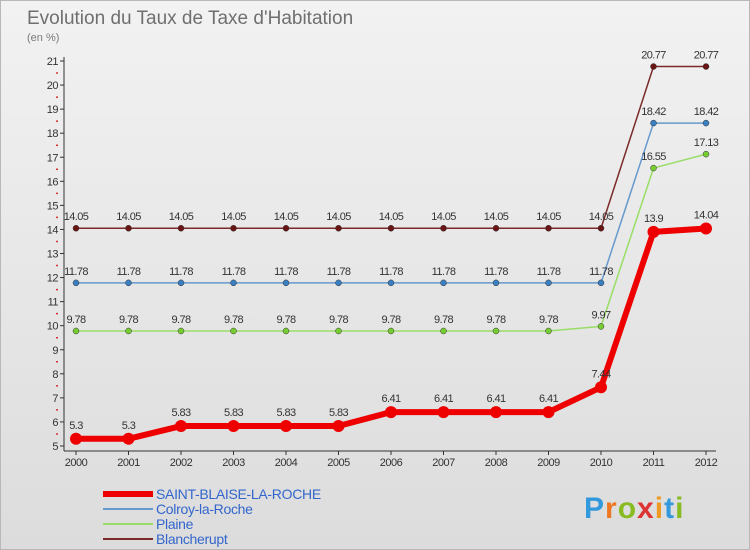  What do you see at coordinates (53, 206) in the screenshot?
I see `y-tick-label: 15` at bounding box center [53, 206].